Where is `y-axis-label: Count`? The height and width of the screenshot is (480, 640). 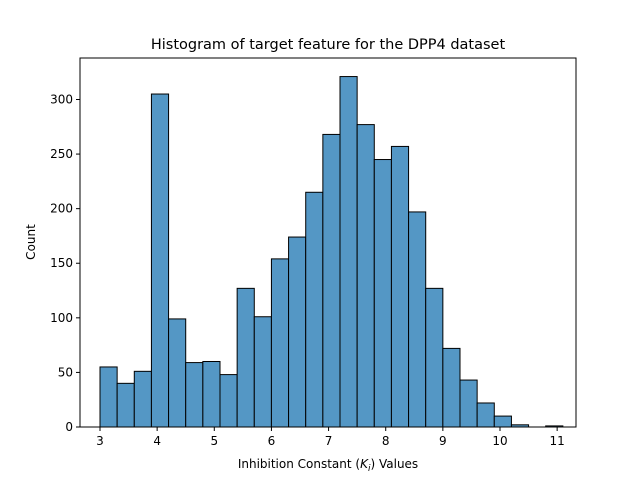 y-axis-label: Count is located at coordinates (31, 242).